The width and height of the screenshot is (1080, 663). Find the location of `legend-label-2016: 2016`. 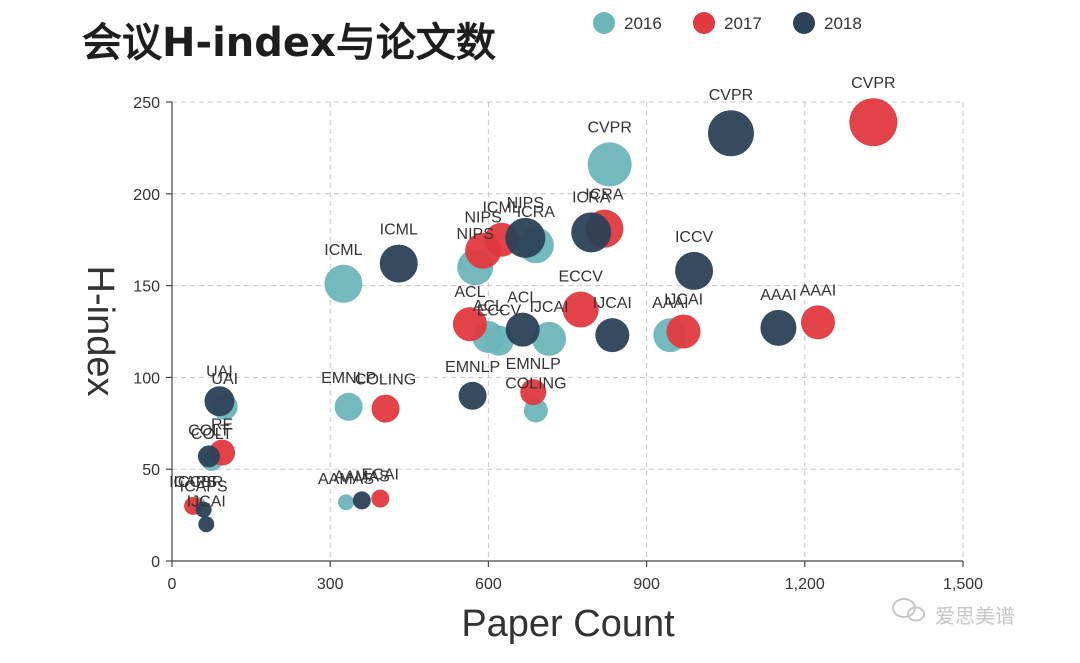

legend-label-2016: 2016 is located at coordinates (643, 23).